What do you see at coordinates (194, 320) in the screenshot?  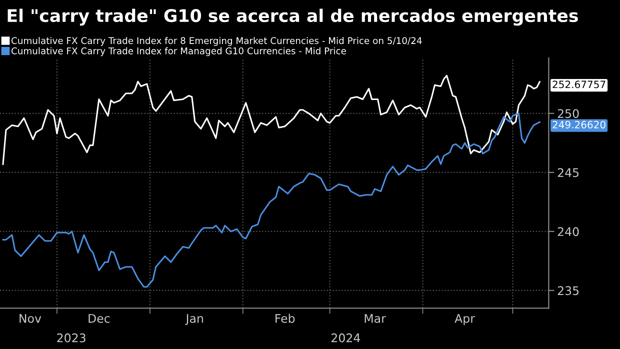 I see `x-tick-label: Jan` at bounding box center [194, 320].